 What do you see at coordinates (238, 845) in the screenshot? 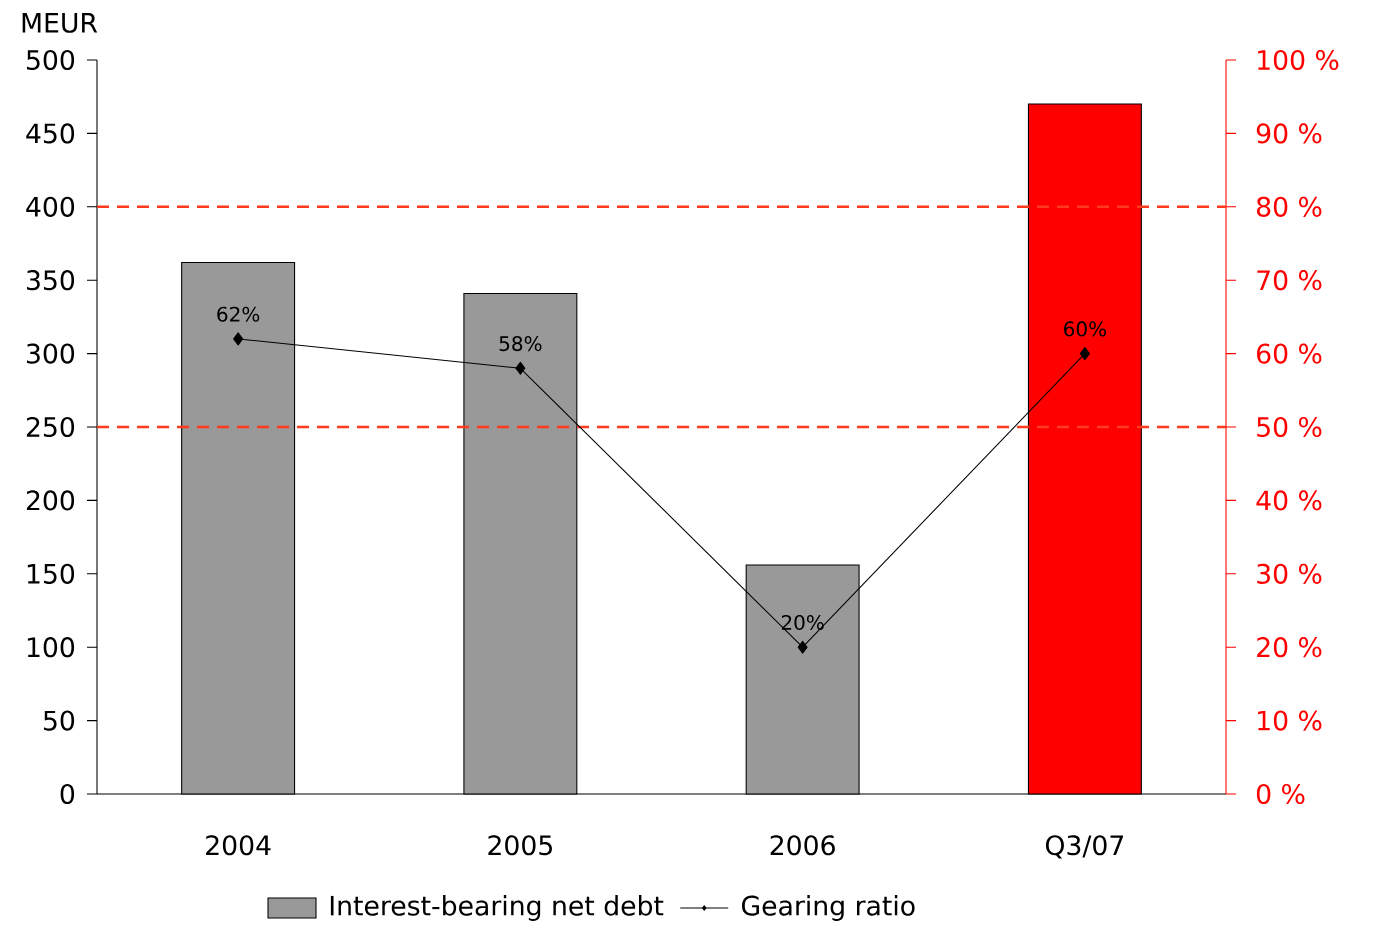
I see `x-tick-label: 2004` at bounding box center [238, 845].